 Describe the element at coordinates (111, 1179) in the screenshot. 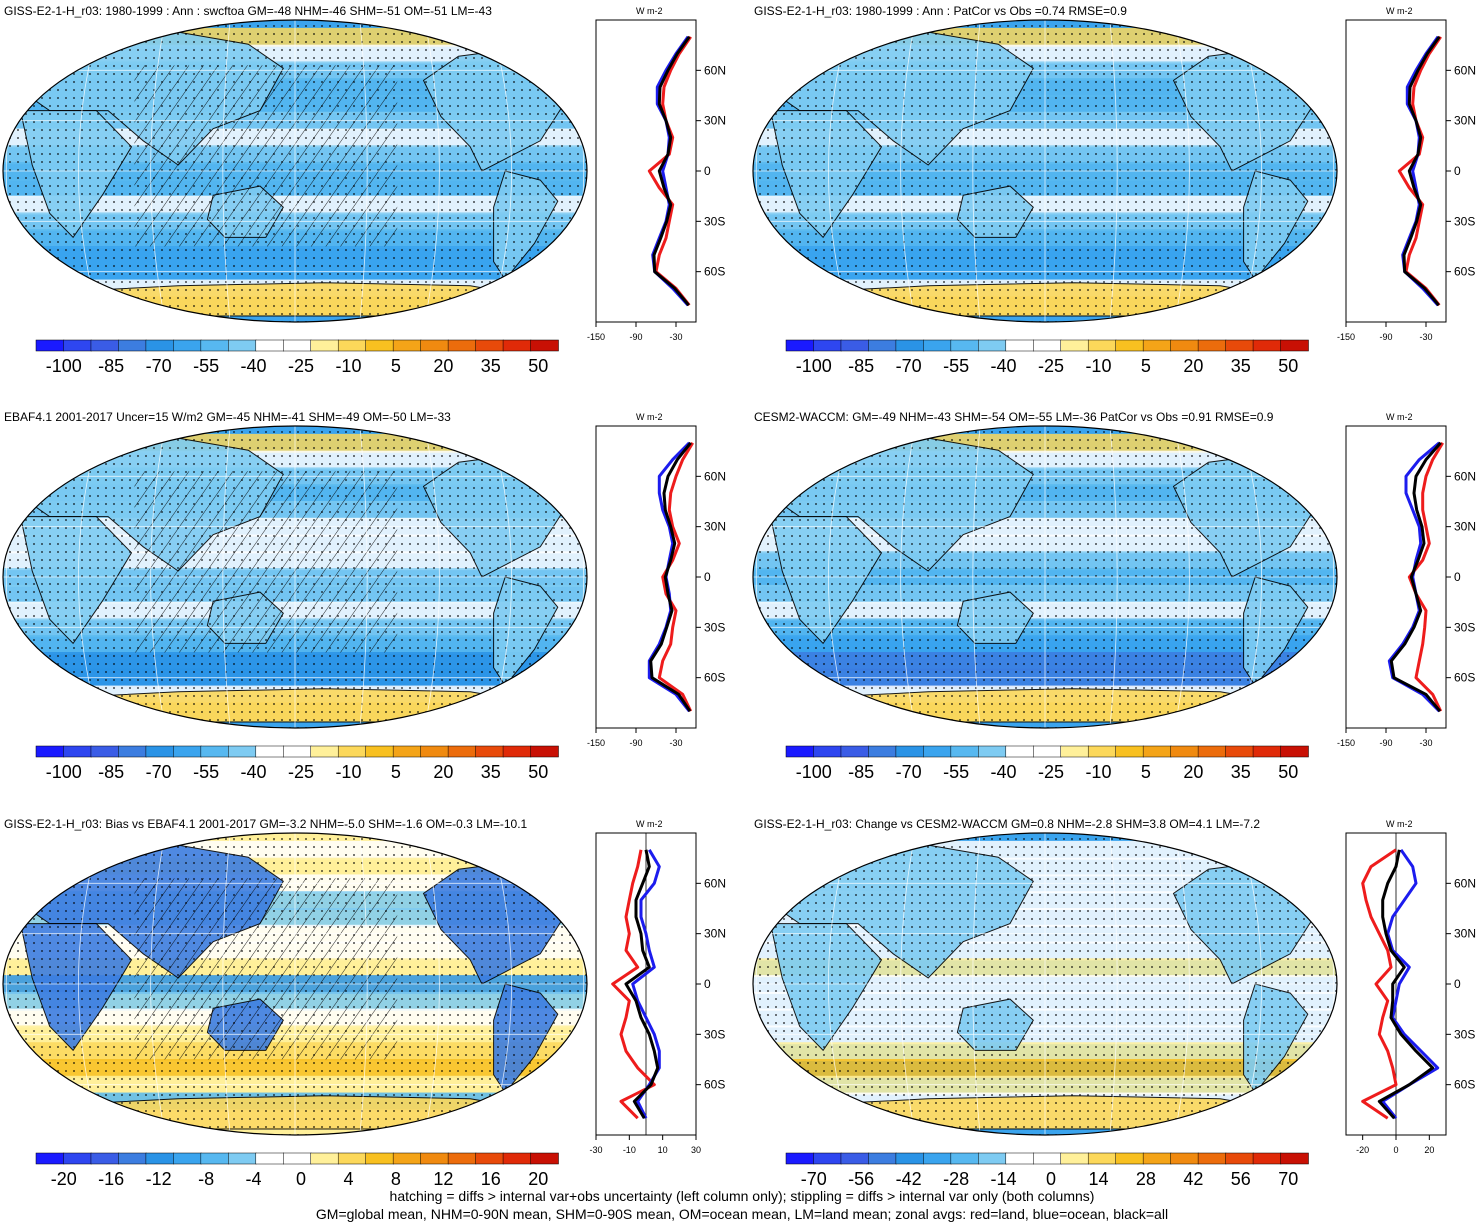

I see `colorbar-tick-label: -16` at that location.